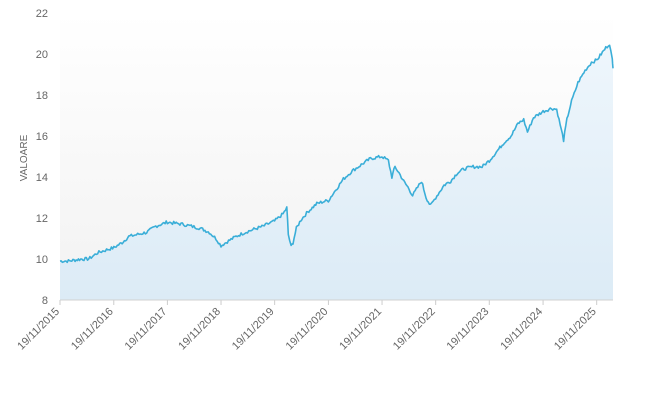 The height and width of the screenshot is (417, 652). Describe the element at coordinates (146, 329) in the screenshot. I see `x-tick-label: 19/11/2017` at that location.